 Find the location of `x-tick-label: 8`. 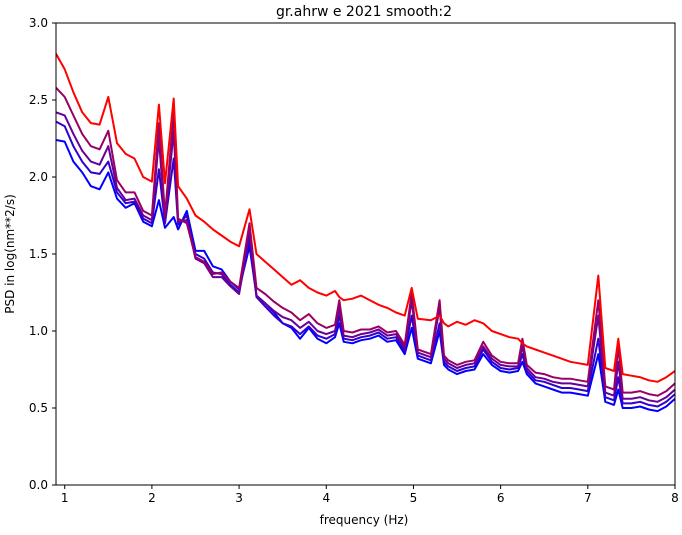

x-tick-label: 8 is located at coordinates (675, 498).